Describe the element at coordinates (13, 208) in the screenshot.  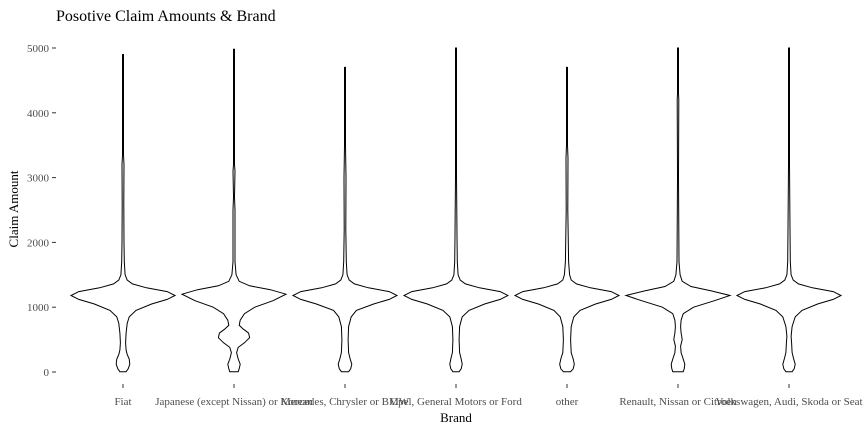
I see `y-axis-title: Claim Amount` at that location.